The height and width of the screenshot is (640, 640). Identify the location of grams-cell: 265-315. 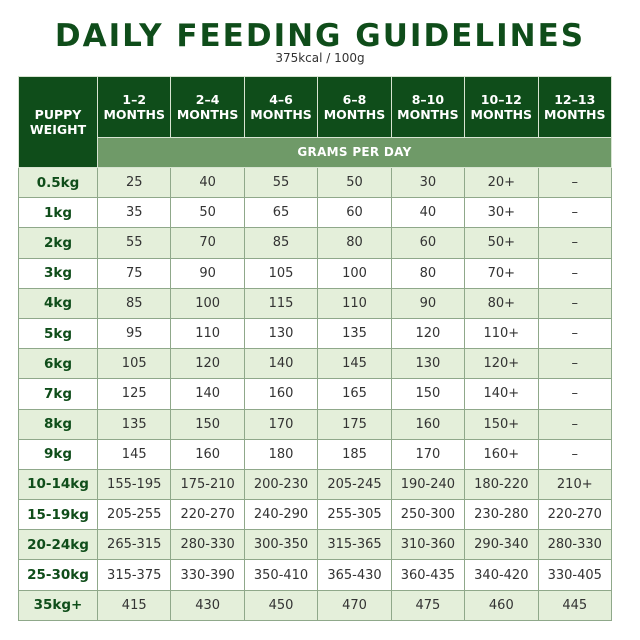
(134, 545).